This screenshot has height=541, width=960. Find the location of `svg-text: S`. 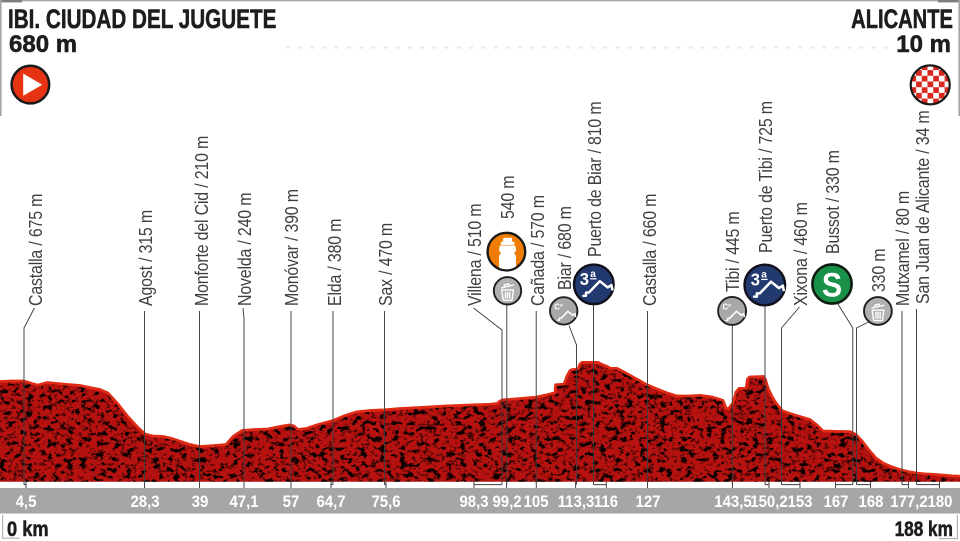

svg-text: S is located at coordinates (832, 285).